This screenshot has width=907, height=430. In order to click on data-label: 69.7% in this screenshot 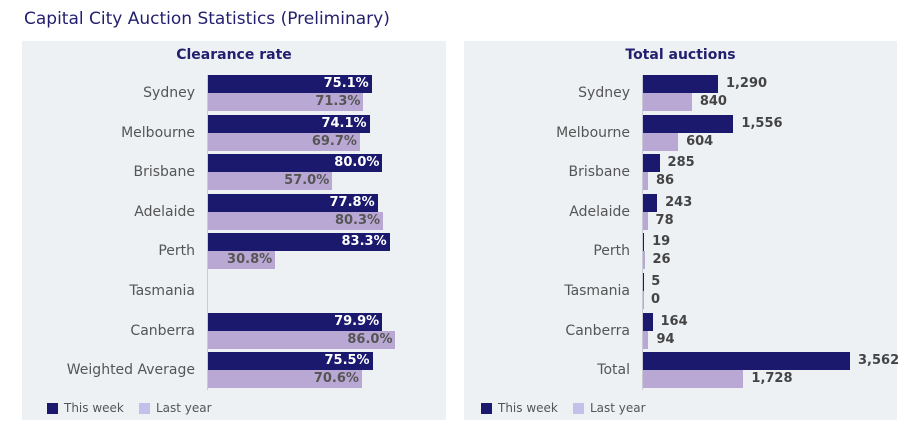, I will do `click(334, 141)`.